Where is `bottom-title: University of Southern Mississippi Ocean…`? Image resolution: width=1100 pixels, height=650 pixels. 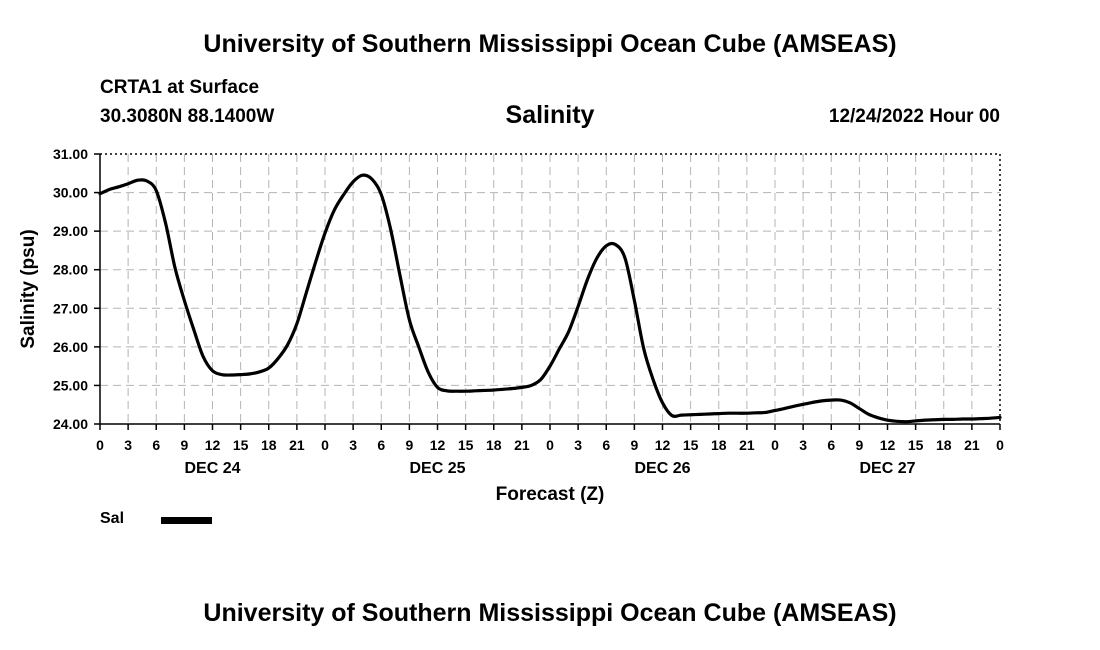 bottom-title: University of Southern Mississippi Ocean… is located at coordinates (550, 613).